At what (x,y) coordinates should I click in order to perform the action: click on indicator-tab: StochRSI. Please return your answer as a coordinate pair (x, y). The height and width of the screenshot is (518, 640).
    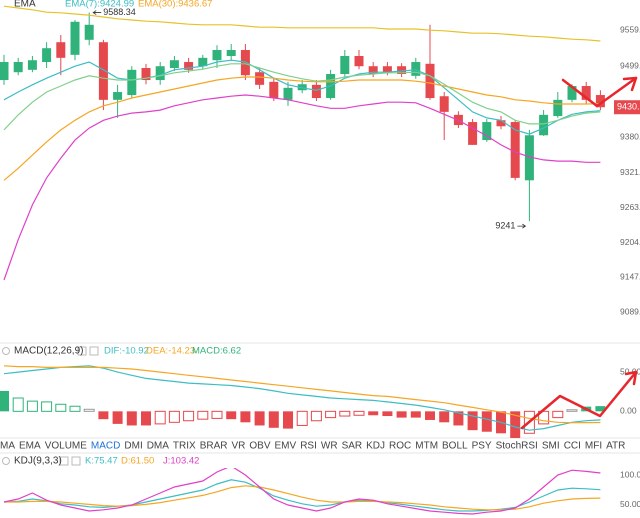
    Looking at the image, I should click on (517, 446).